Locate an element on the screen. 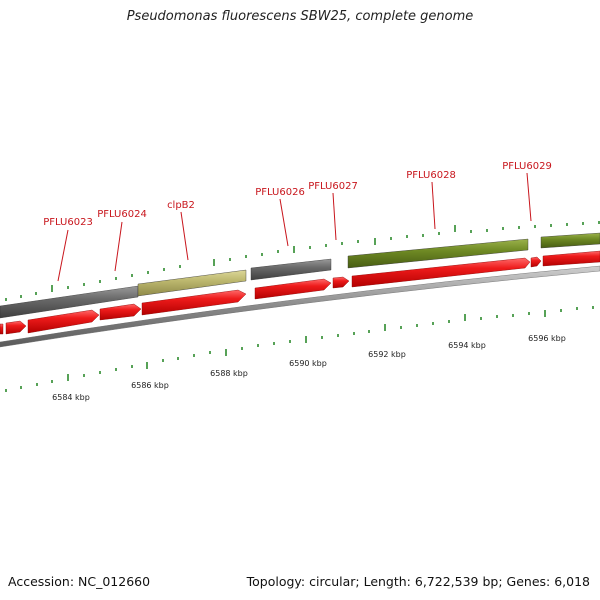 The image size is (600, 600). pointer-pflu6029 is located at coordinates (529, 197).